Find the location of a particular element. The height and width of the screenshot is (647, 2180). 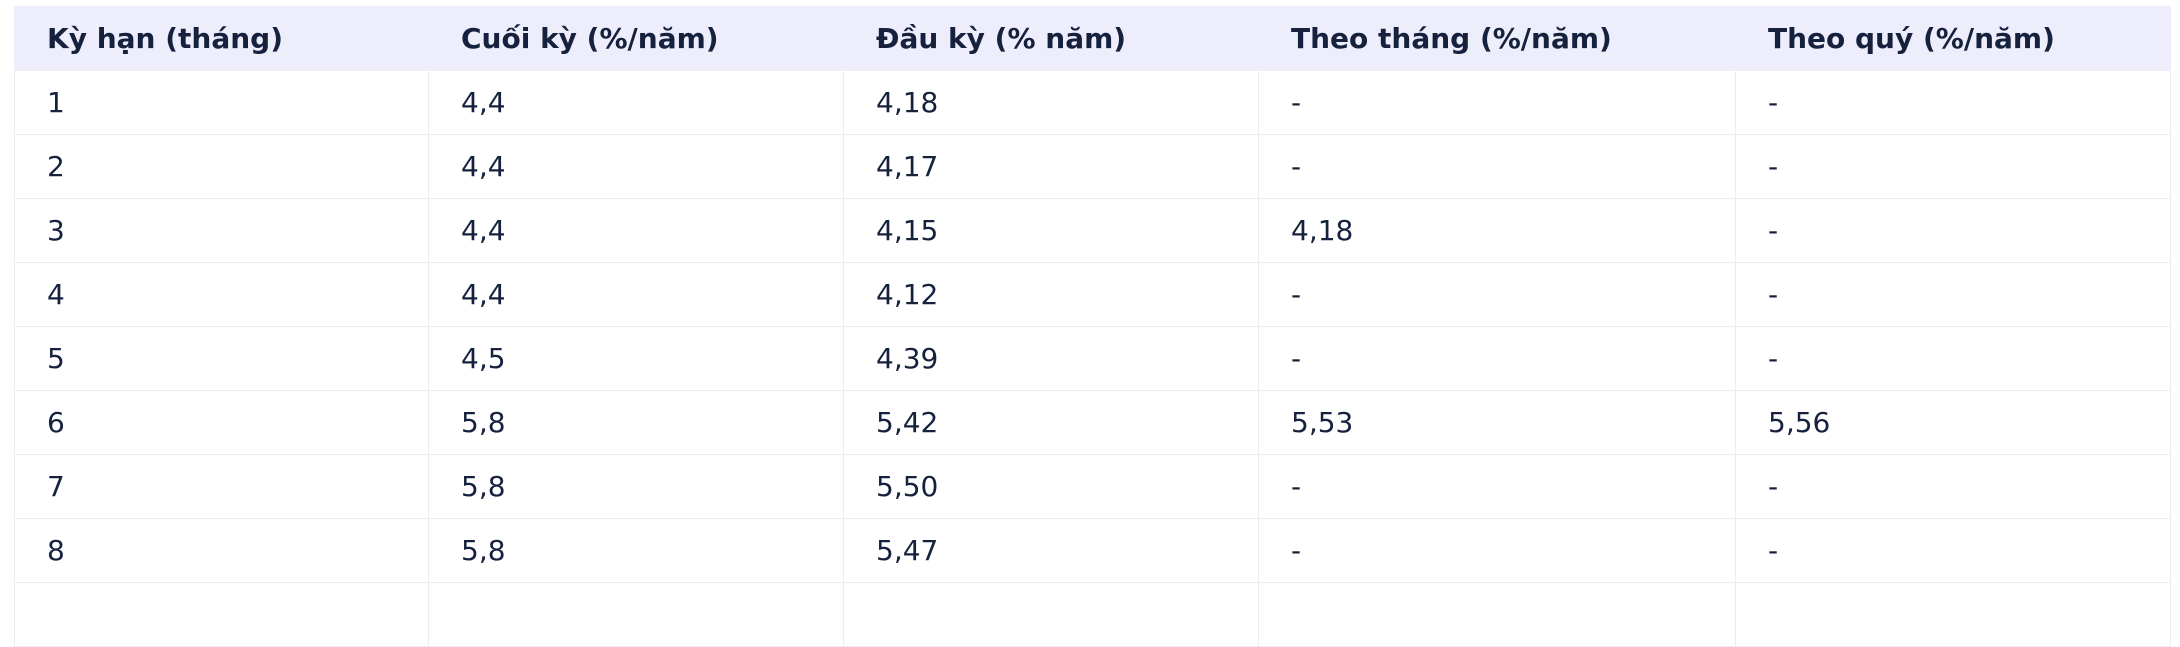

table-cell: 4,12 is located at coordinates (1051, 294).